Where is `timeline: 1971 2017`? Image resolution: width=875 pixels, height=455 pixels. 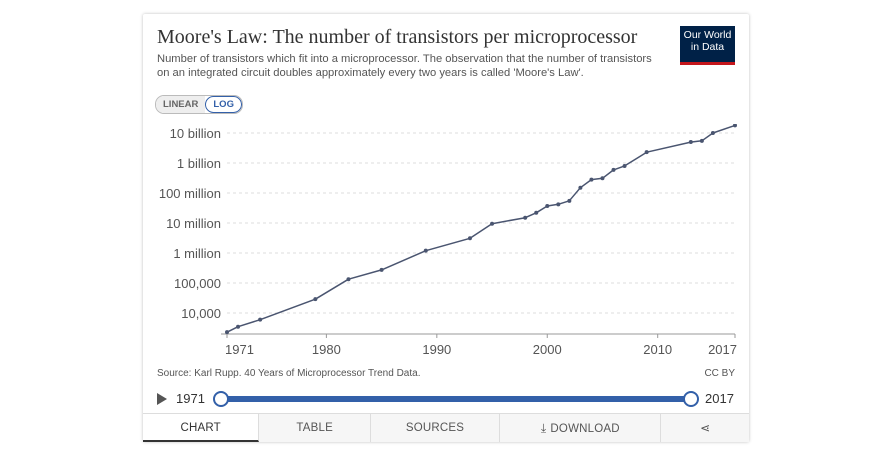
timeline: 1971 2017 is located at coordinates (446, 399).